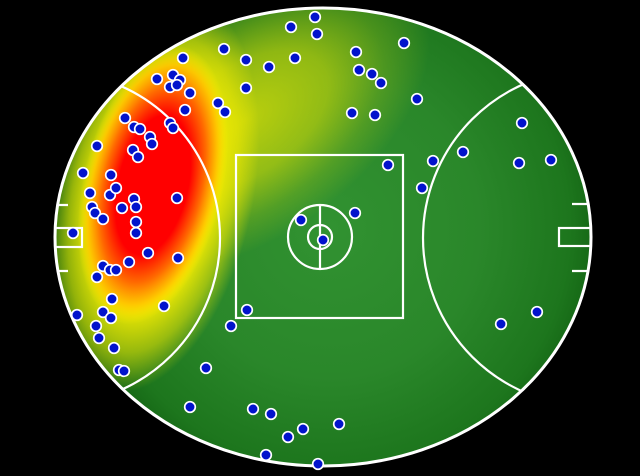 This screenshot has height=476, width=640. Describe the element at coordinates (574, 237) in the screenshot. I see `goal-square-right` at that location.